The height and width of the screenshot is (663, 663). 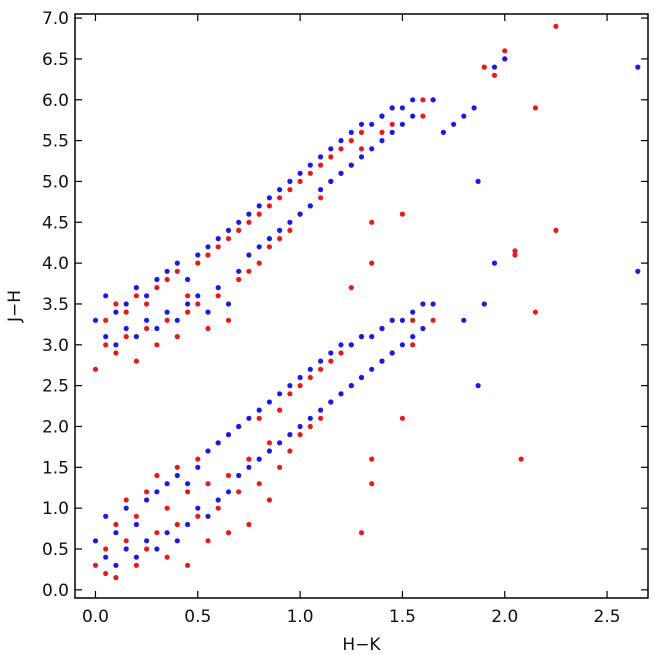 What do you see at coordinates (95, 617) in the screenshot?
I see `x-tick-label: 0.0` at bounding box center [95, 617].